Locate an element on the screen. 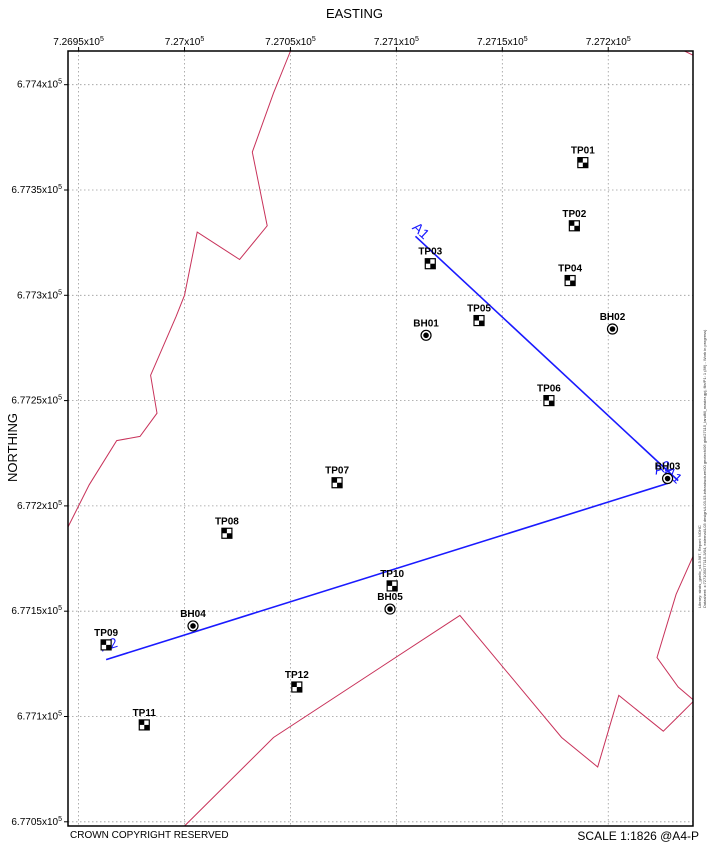  y-tick-label-5: 6.7715x105 is located at coordinates (36, 611).